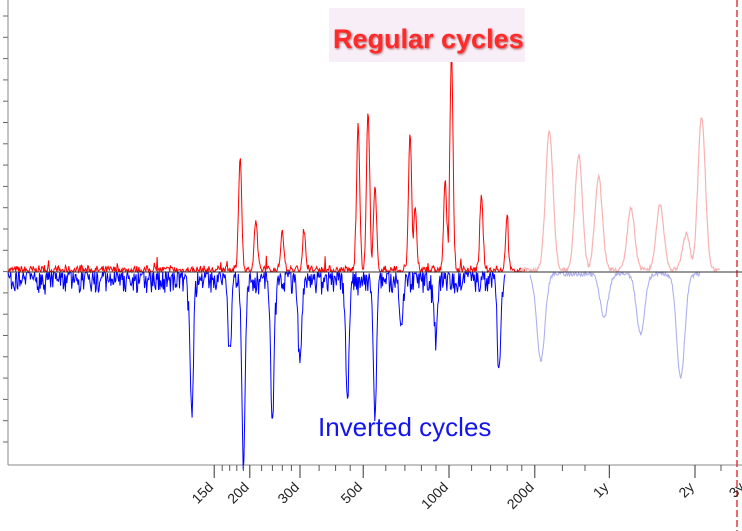 The image size is (742, 531). What do you see at coordinates (405, 427) in the screenshot?
I see `inverted-cycles-label: Inverted cycles` at bounding box center [405, 427].